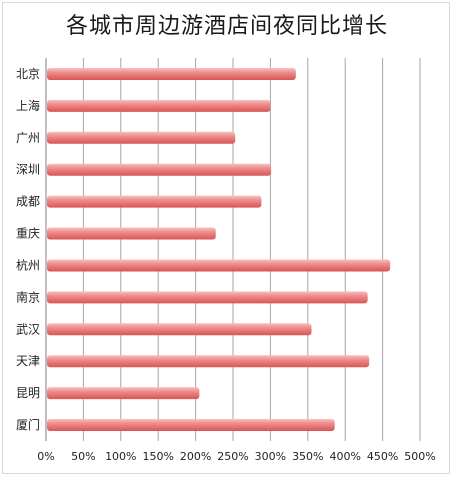 Image resolution: width=454 pixels, height=478 pixels. What do you see at coordinates (270, 456) in the screenshot?
I see `x-tick-label: 300%` at bounding box center [270, 456].